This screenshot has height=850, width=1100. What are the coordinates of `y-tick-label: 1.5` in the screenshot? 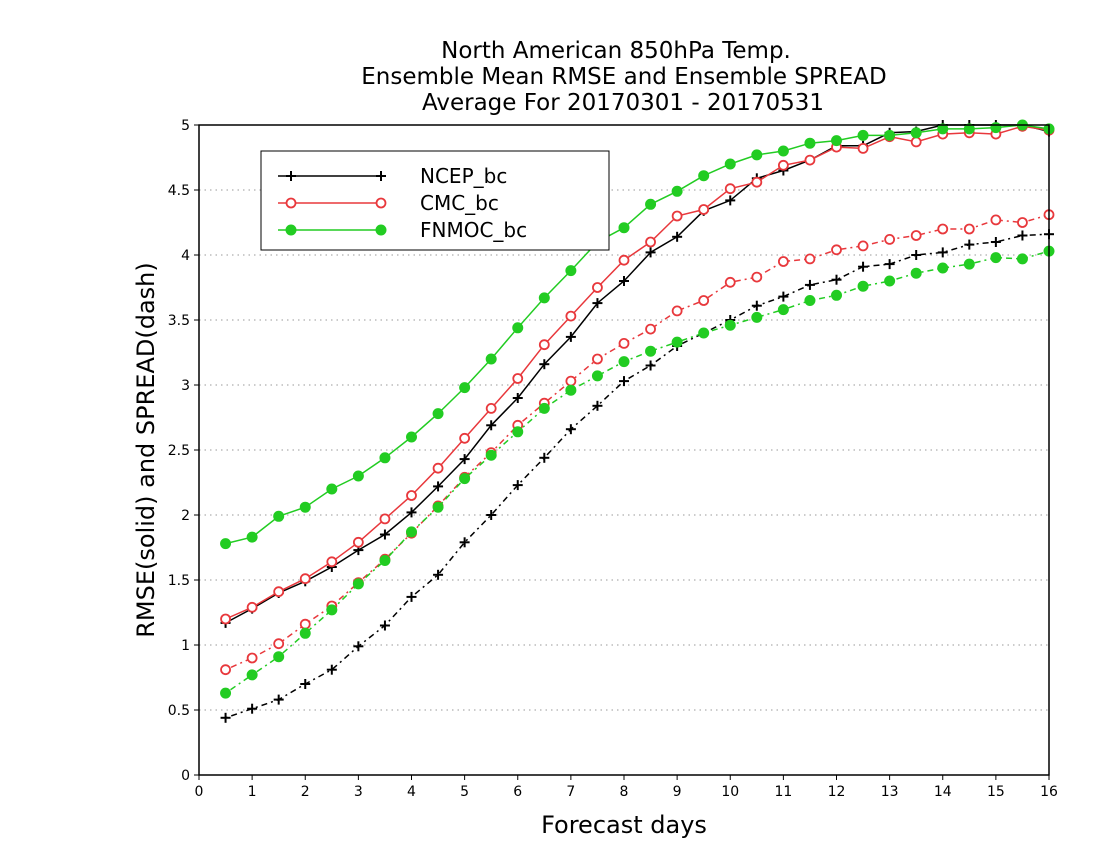 It's located at (179, 581).